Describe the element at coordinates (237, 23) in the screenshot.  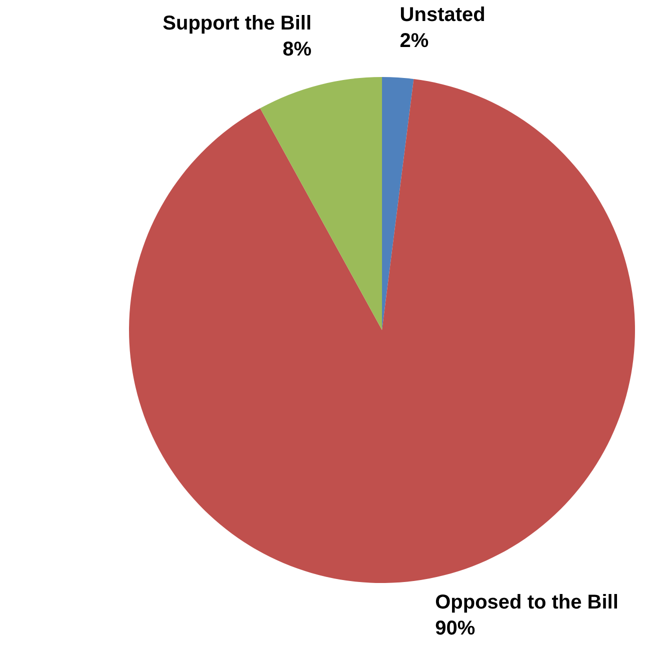
I see `slice-label: Support the Bill` at that location.